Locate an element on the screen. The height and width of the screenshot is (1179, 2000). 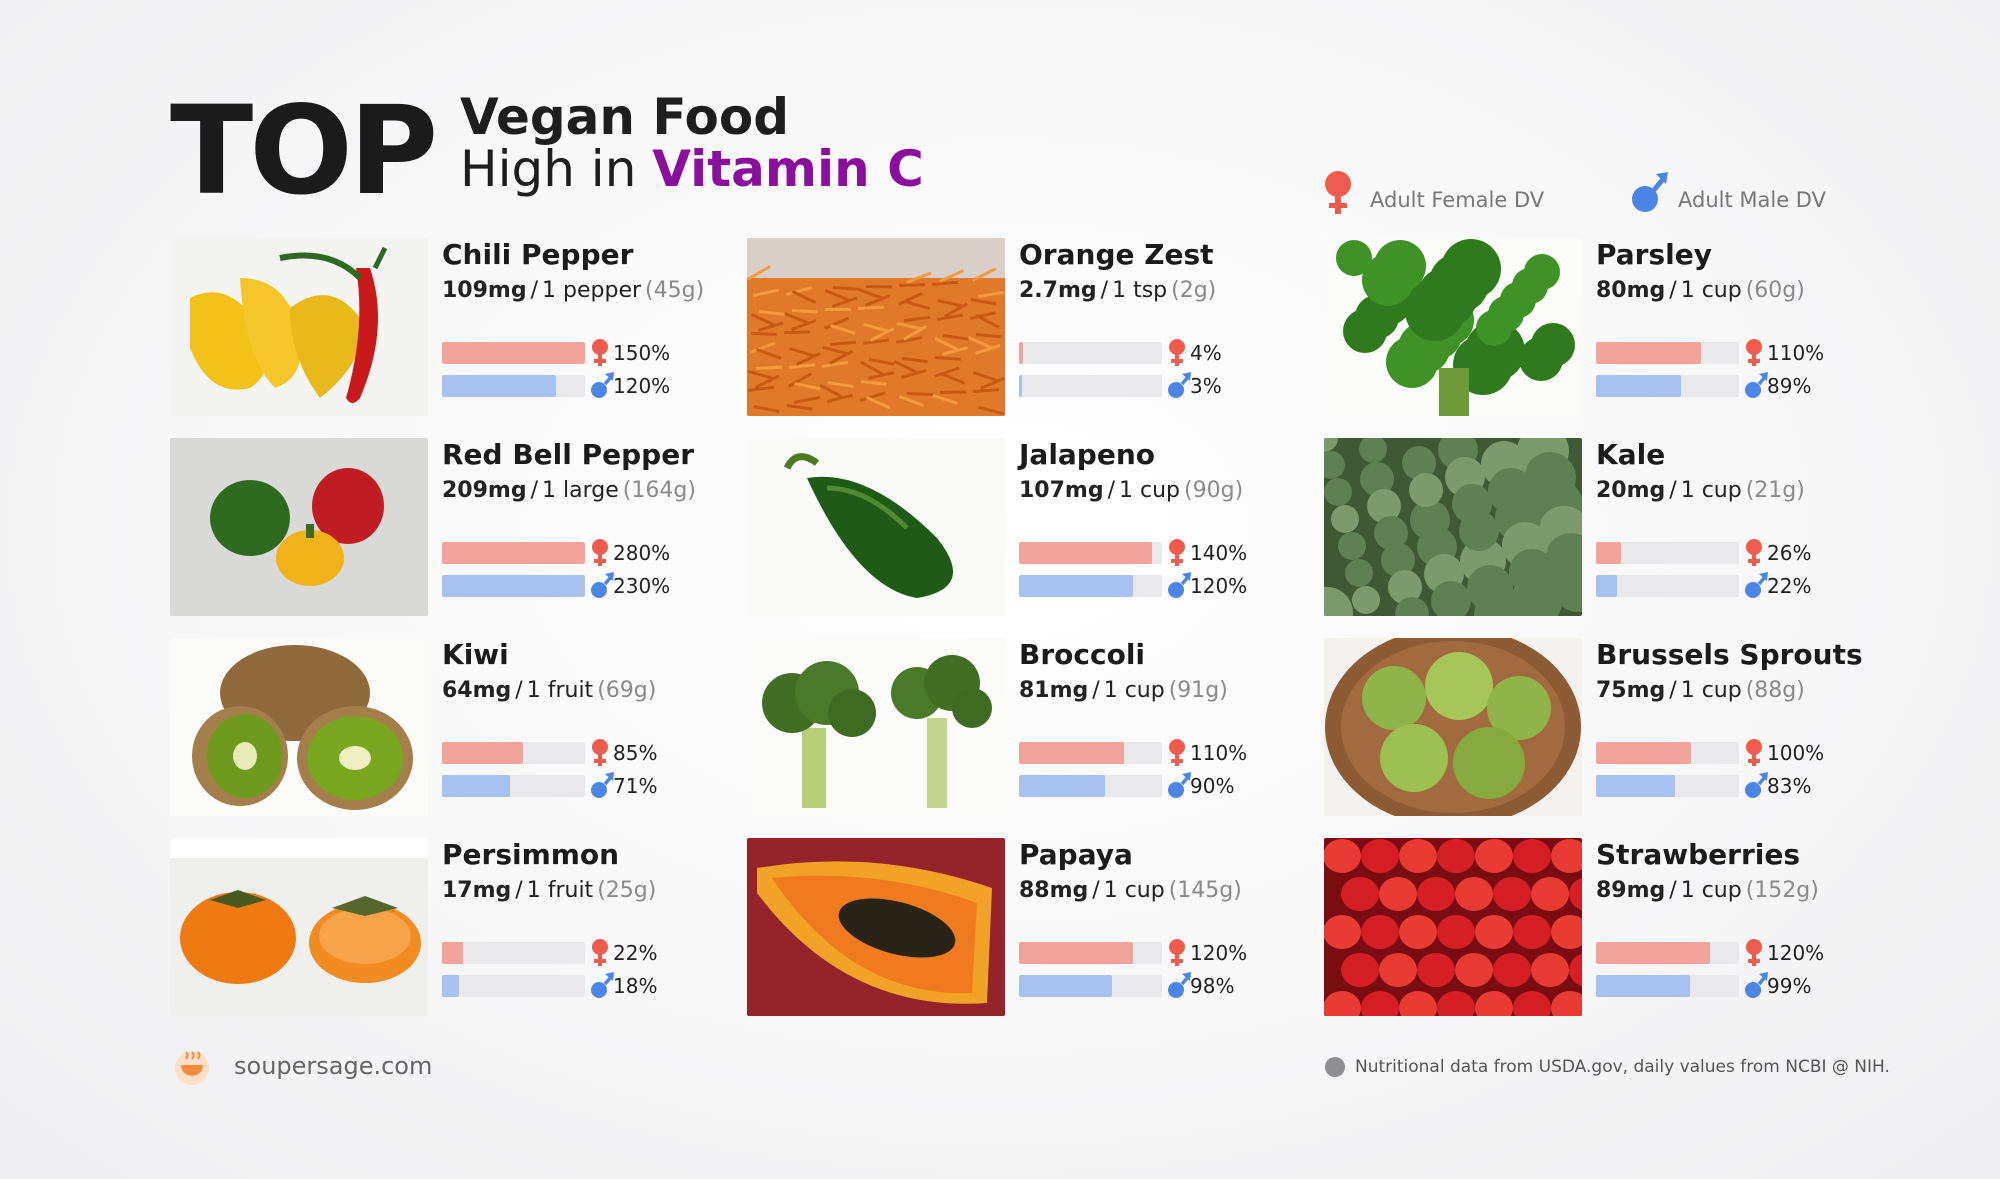
food-card: Persimmon 17mg/1 fruit (25g) 22% 18% is located at coordinates (450, 928).